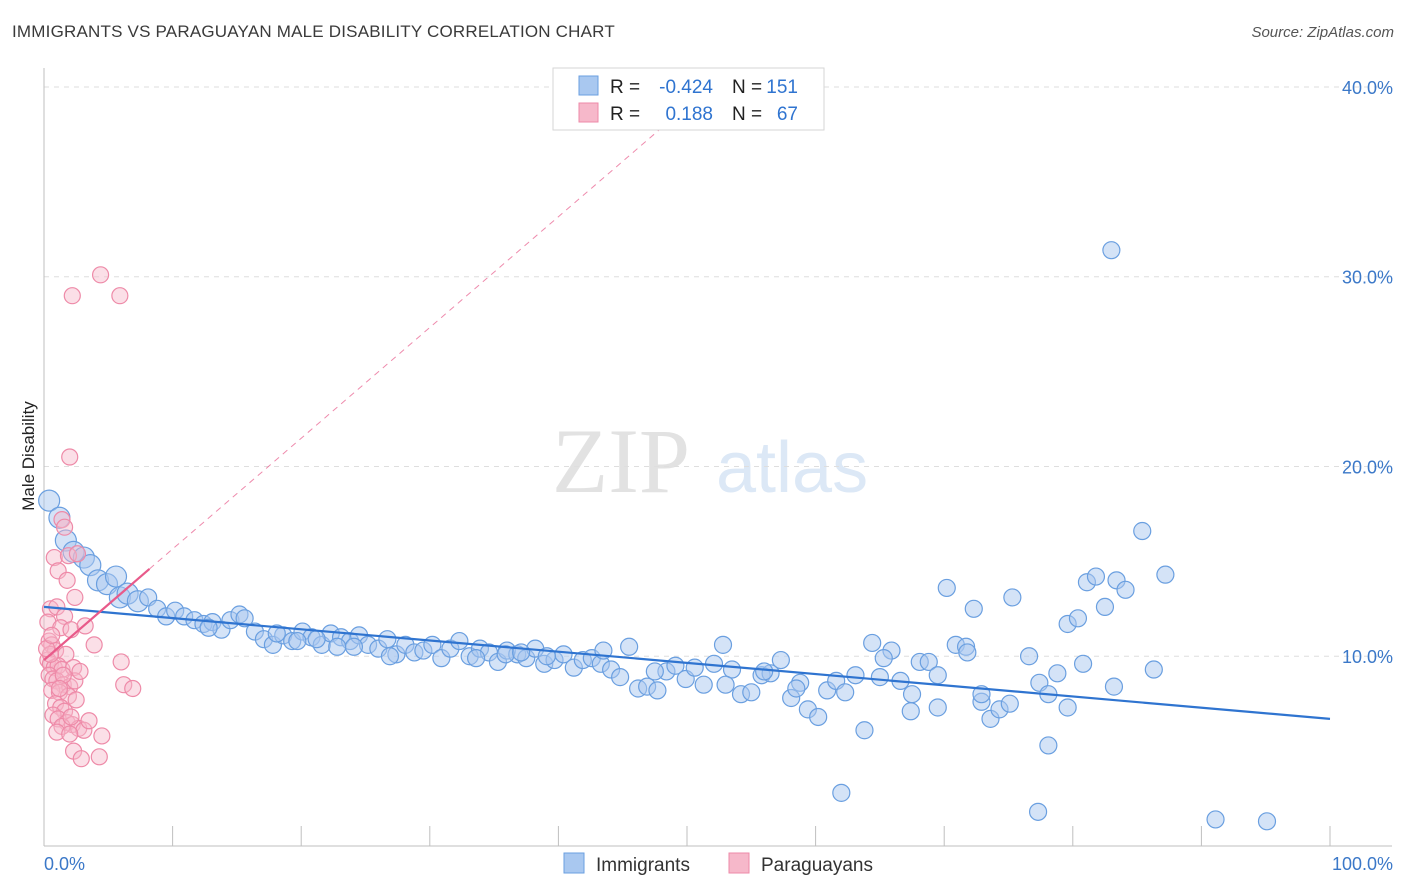  I want to click on source-credit: Source: ZipAtlas.com, so click(1322, 32).